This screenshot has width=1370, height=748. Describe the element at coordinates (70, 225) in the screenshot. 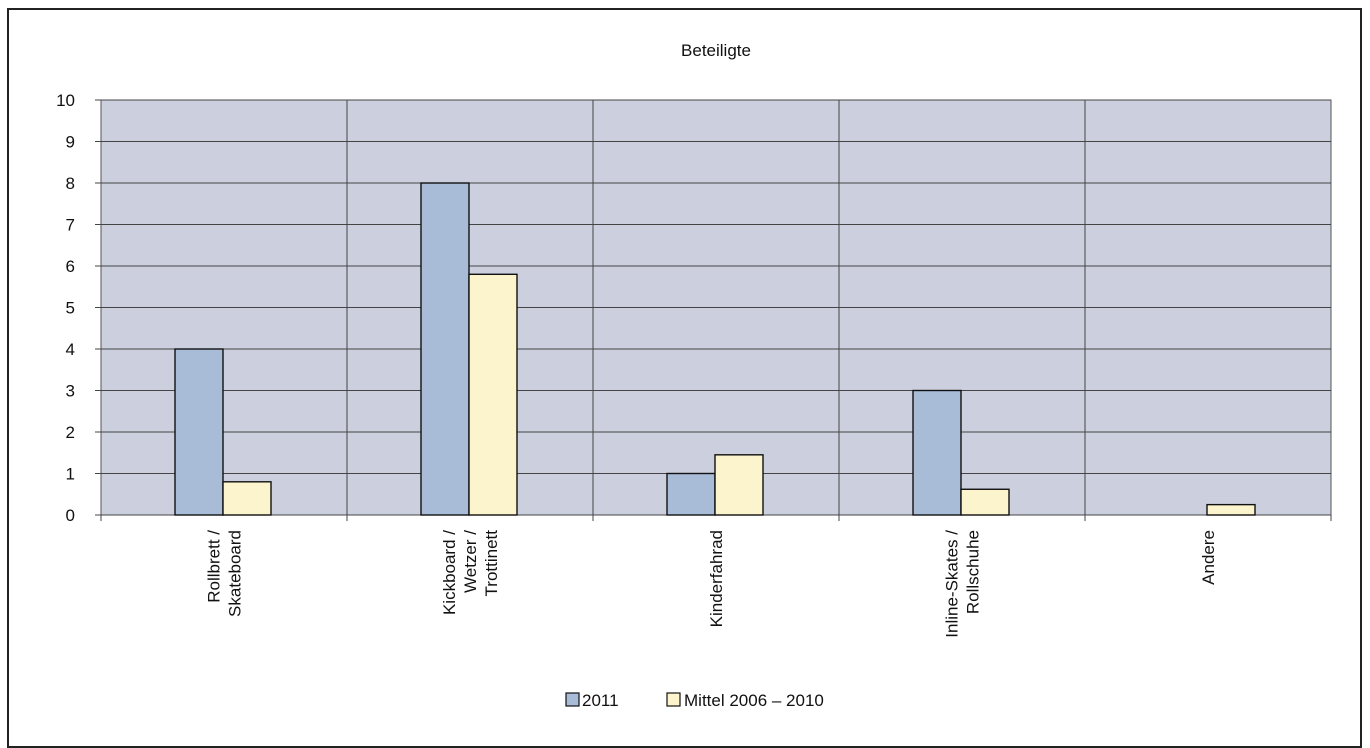

I see `y-tick-label: 7` at that location.